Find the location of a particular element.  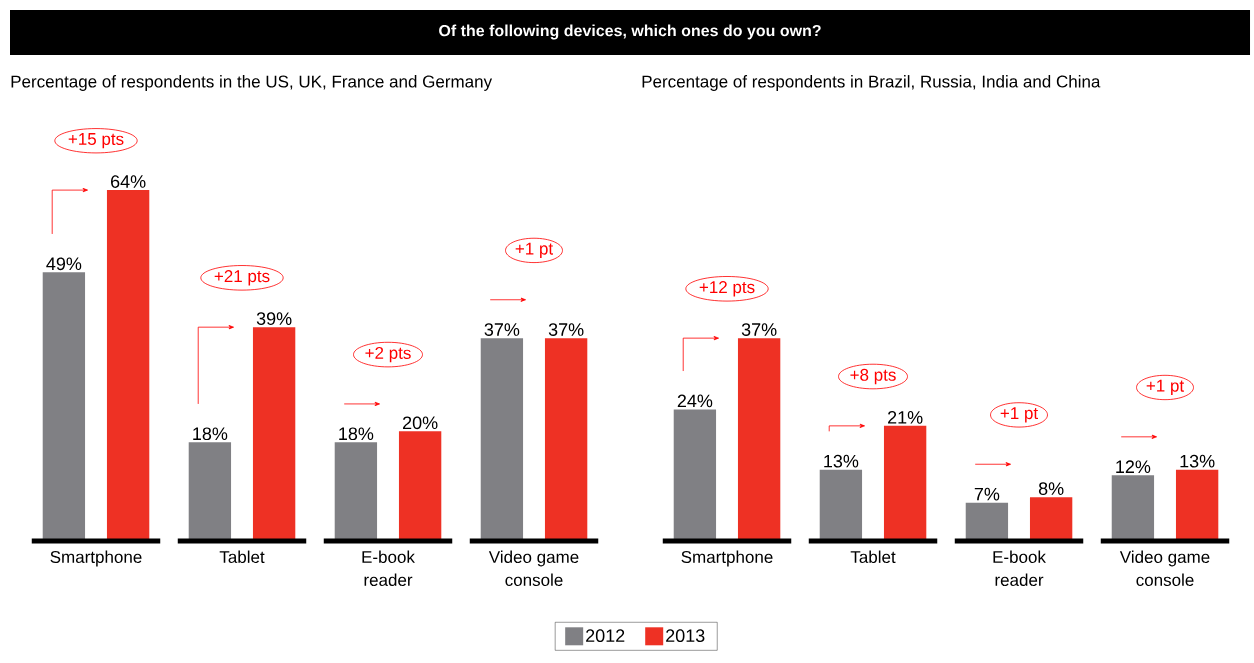

data-label: 21% is located at coordinates (905, 417).